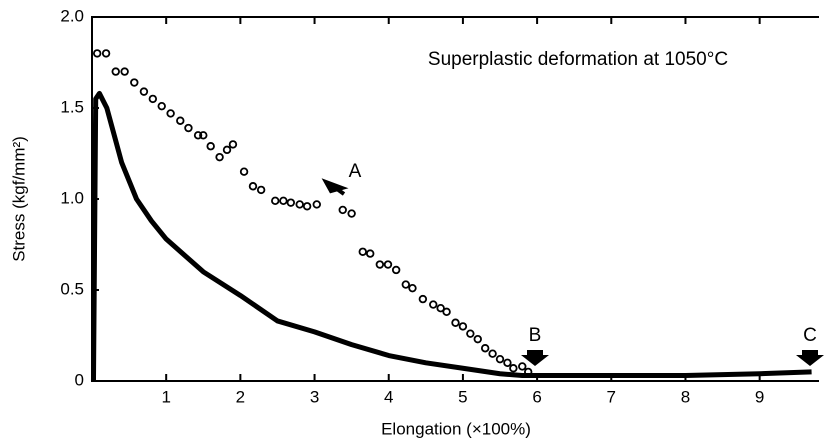 This screenshot has width=824, height=445. What do you see at coordinates (72, 197) in the screenshot?
I see `y-tick-label: 1.0` at bounding box center [72, 197].